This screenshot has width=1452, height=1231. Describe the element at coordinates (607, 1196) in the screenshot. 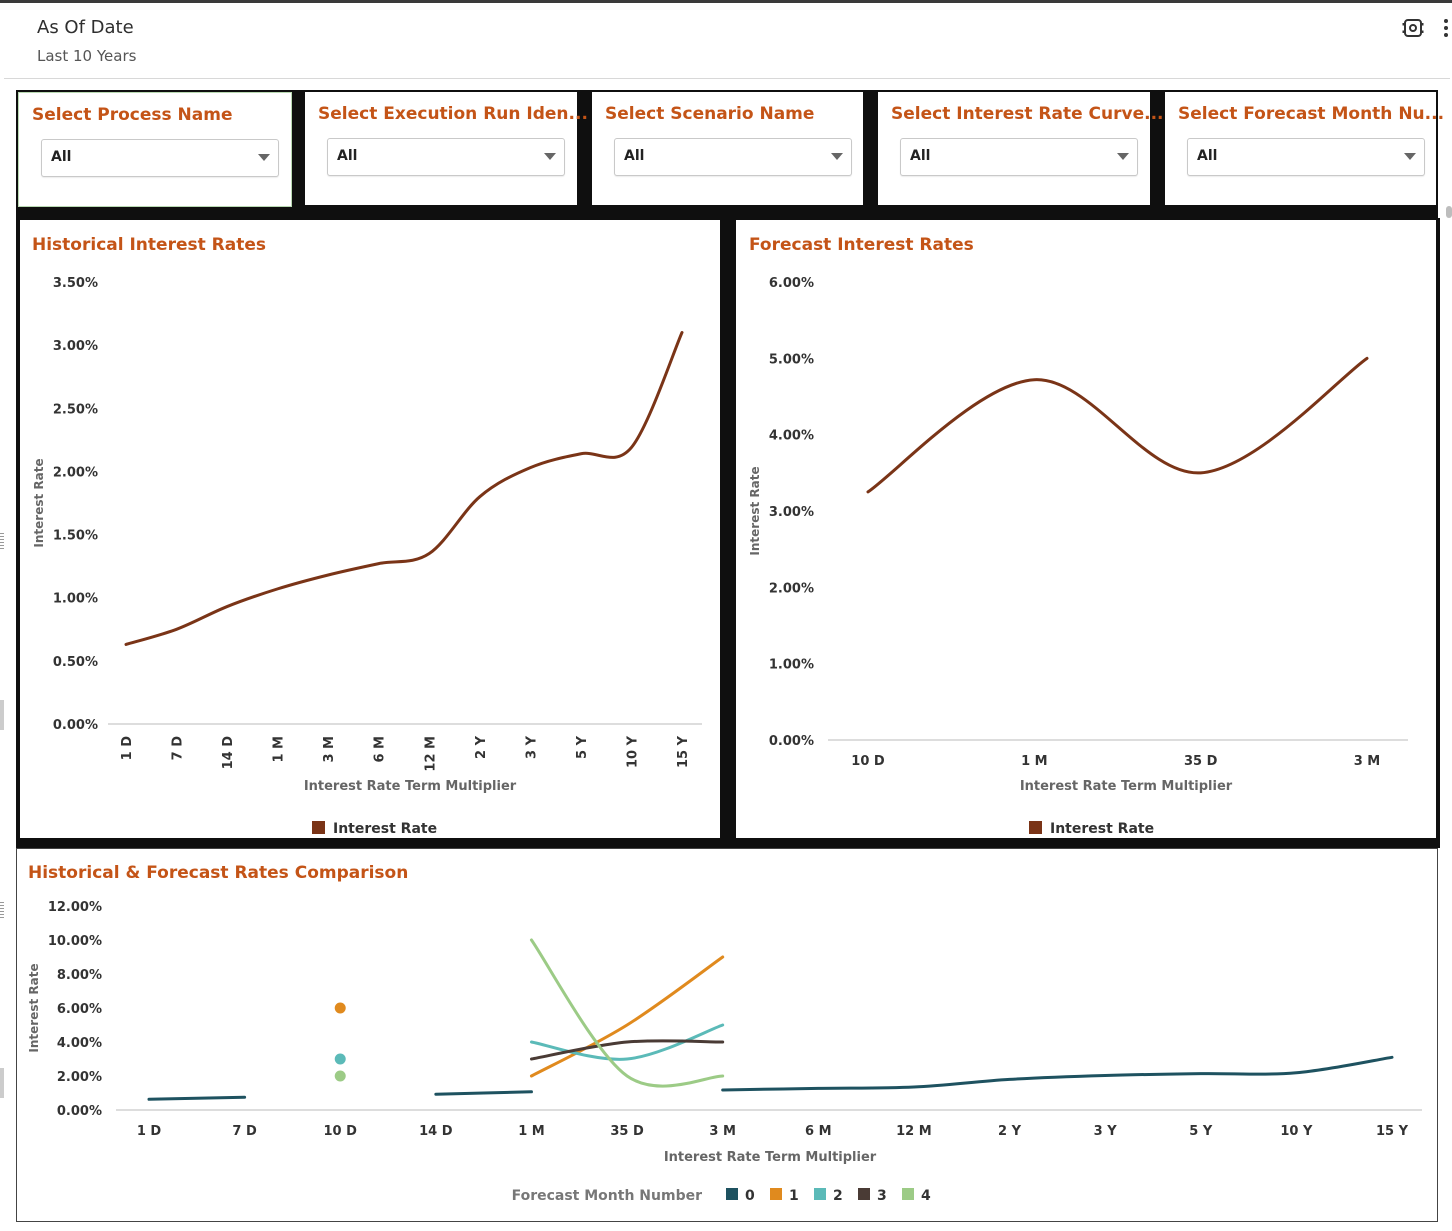

I see `legend-title: Forecast Month Number` at that location.